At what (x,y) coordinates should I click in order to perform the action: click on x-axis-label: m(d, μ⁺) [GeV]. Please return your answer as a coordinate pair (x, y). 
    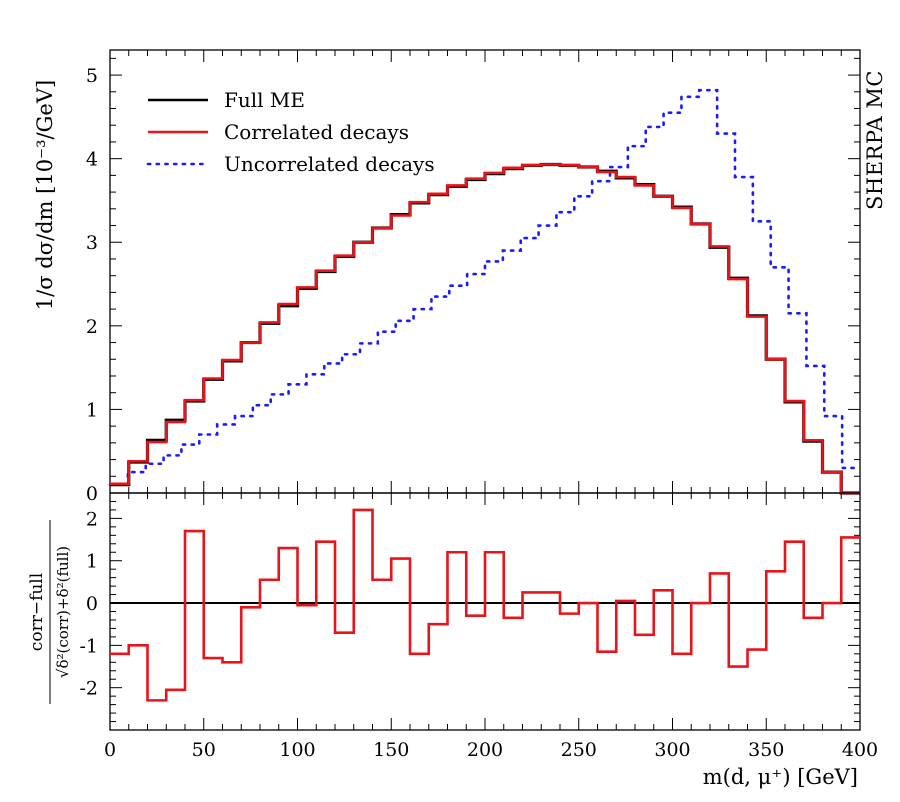
    Looking at the image, I should click on (780, 777).